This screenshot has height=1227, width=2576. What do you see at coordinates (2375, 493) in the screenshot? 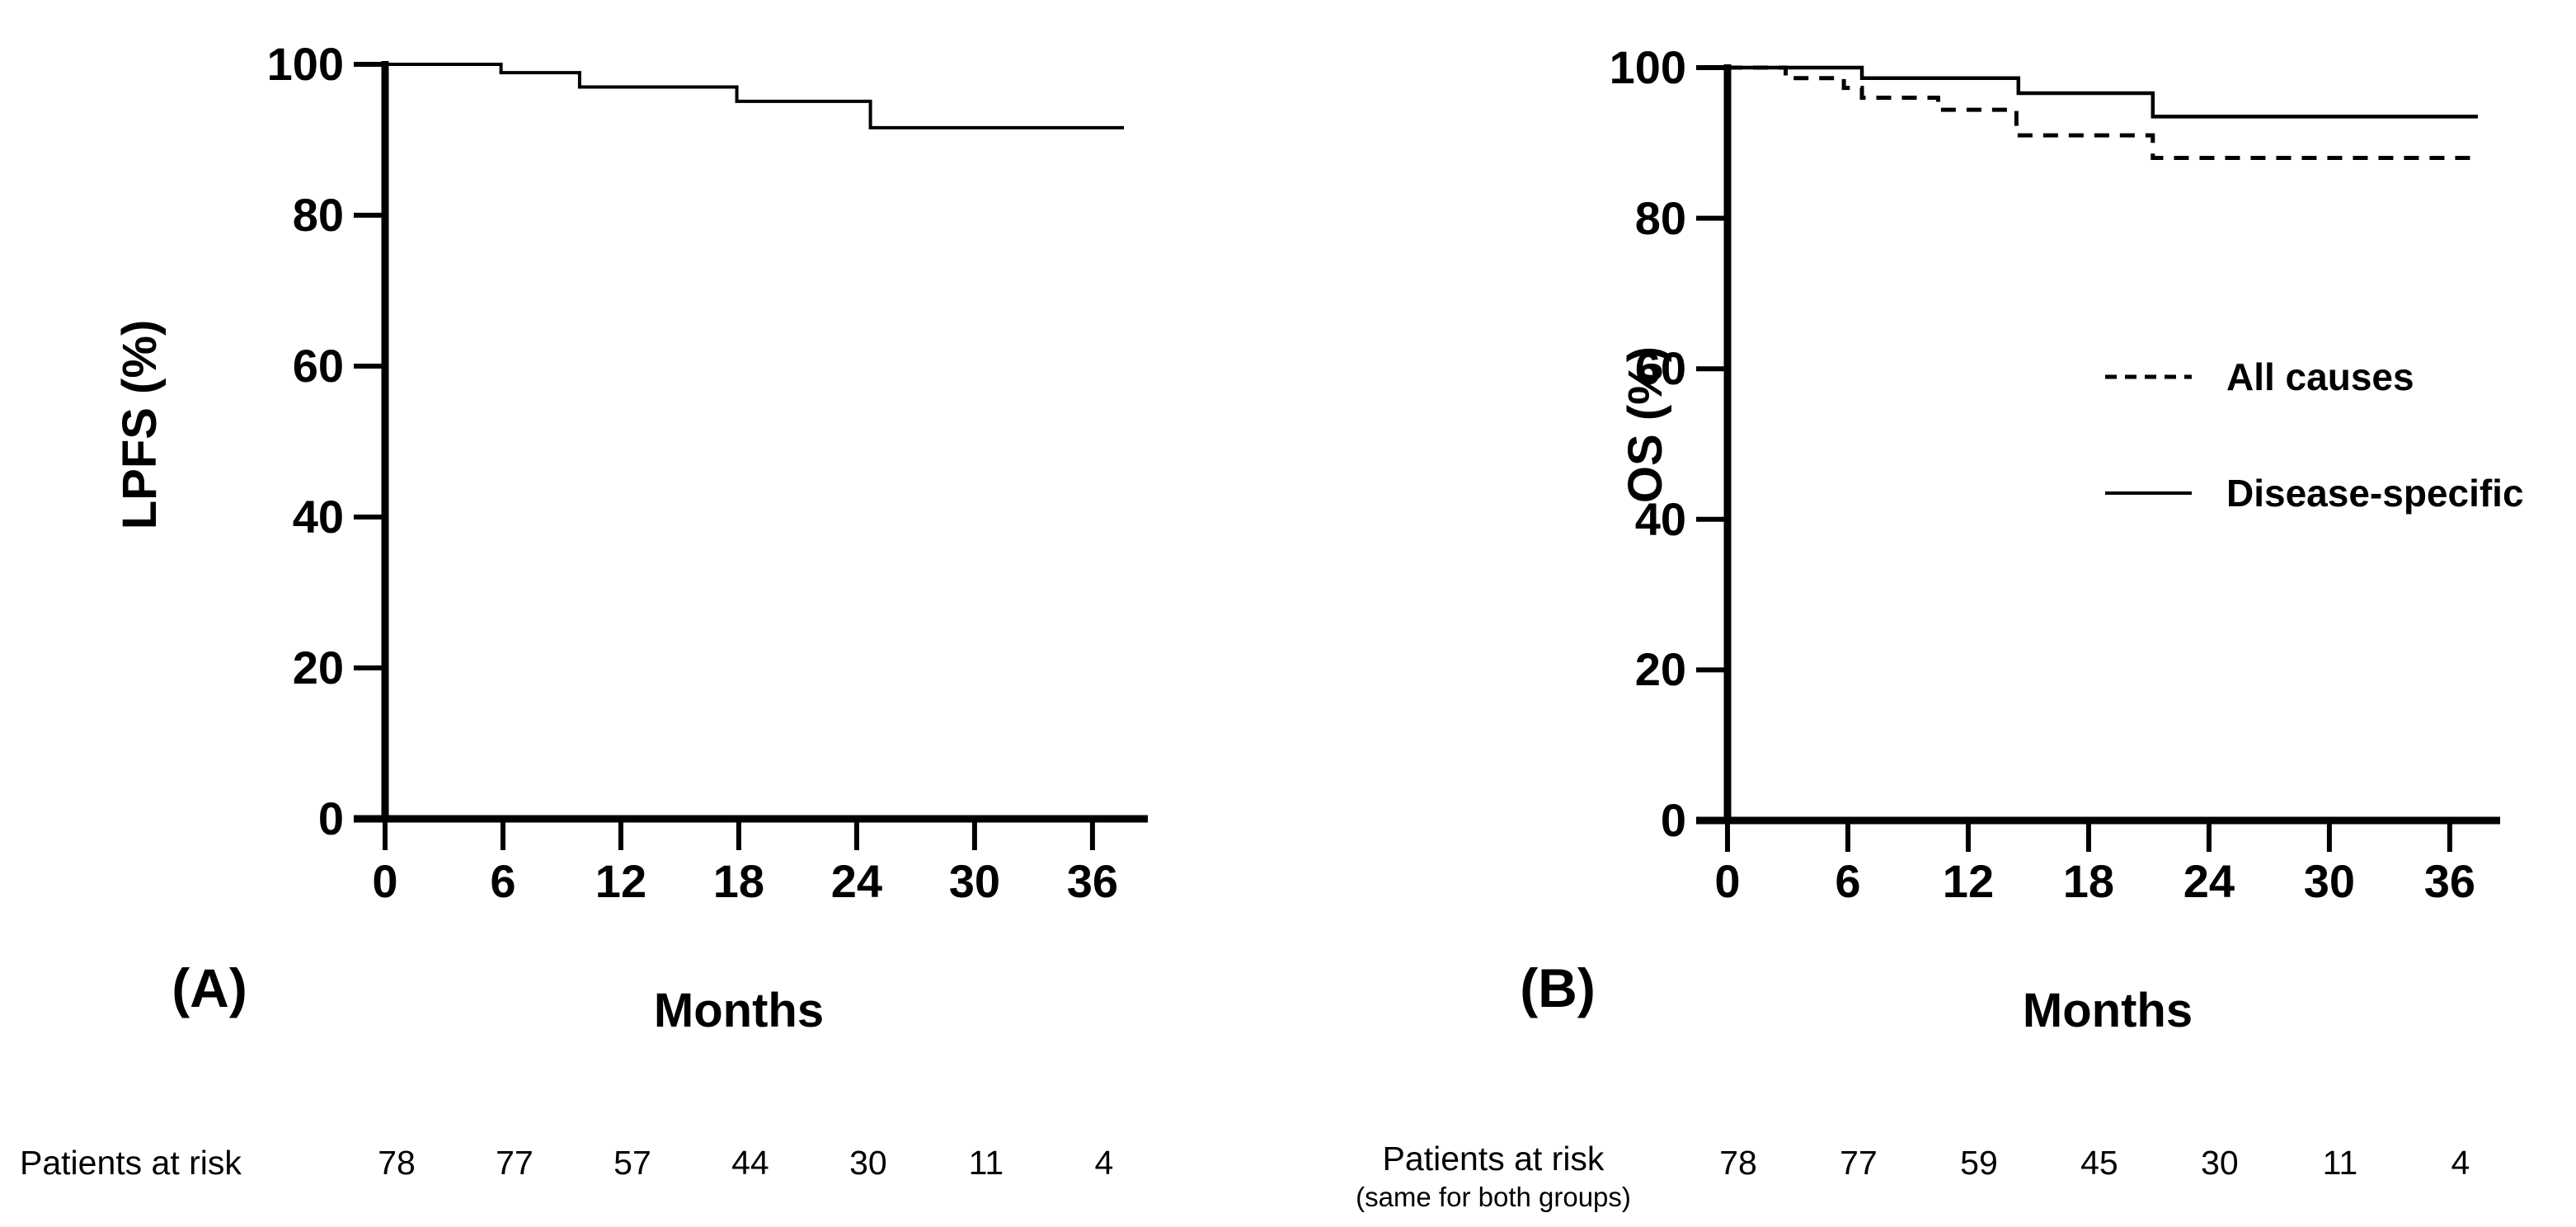
I see `legend-label-disease-specific: Disease-specific` at bounding box center [2375, 493].